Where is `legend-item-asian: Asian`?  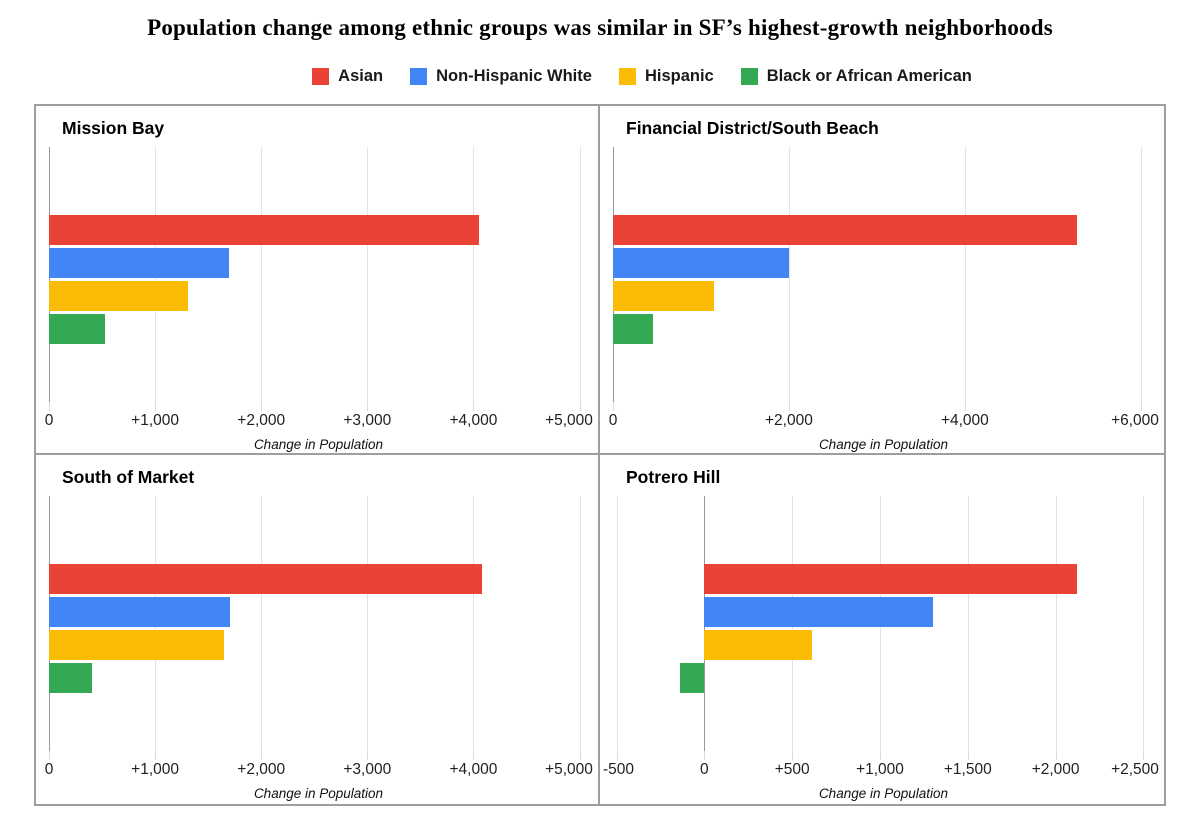
legend-item-asian: Asian is located at coordinates (347, 76).